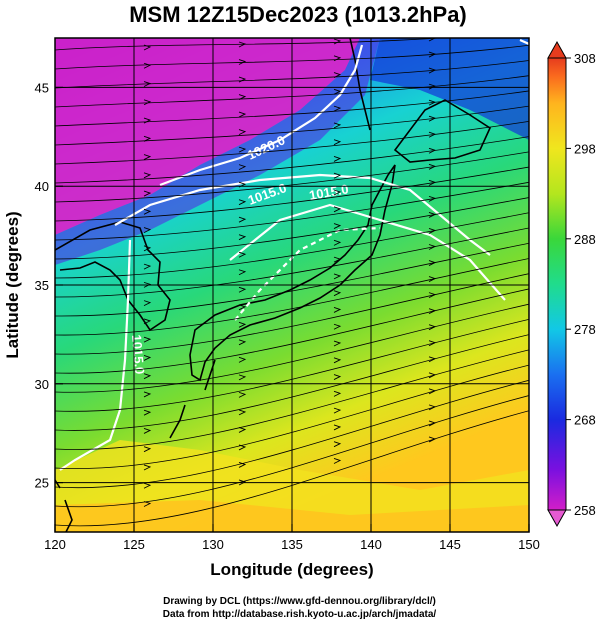 The height and width of the screenshot is (625, 599). Describe the element at coordinates (42, 285) in the screenshot. I see `y-tick-label: 35` at that location.